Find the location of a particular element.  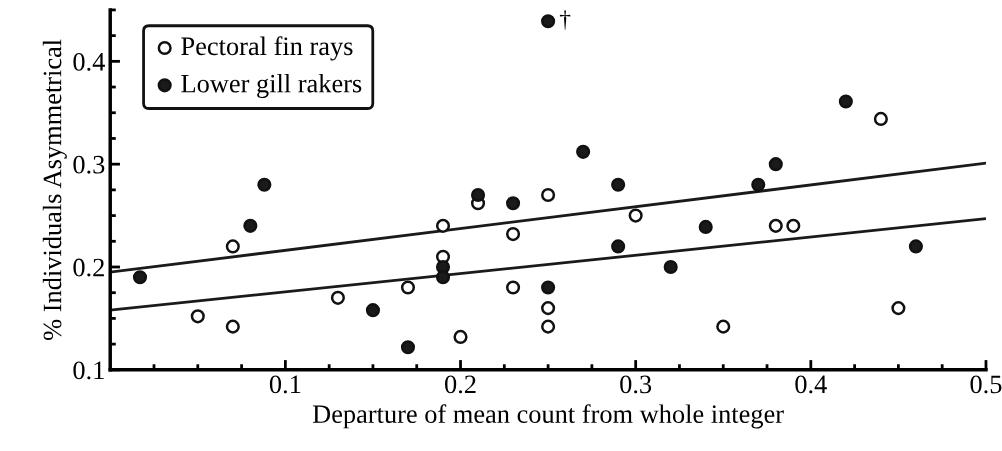

x-axis-title: Departure of mean count from whole integer is located at coordinates (548, 416).